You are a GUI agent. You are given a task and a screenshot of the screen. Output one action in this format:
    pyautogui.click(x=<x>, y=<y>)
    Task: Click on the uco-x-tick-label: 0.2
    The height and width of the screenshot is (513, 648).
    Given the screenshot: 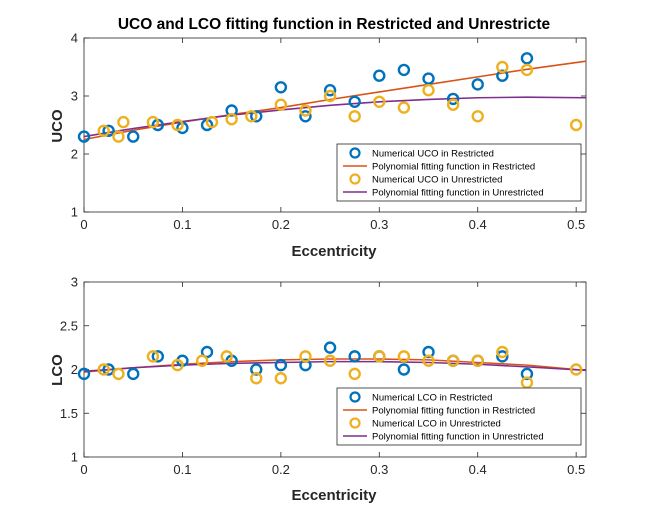 What is the action you would take?
    pyautogui.click(x=281, y=224)
    